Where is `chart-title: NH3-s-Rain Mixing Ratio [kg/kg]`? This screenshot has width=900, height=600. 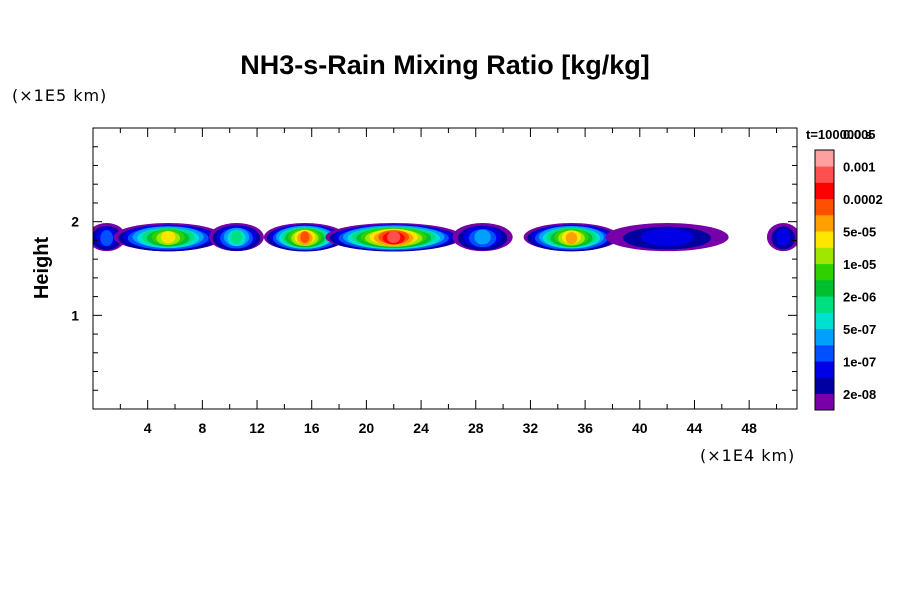 chart-title: NH3-s-Rain Mixing Ratio [kg/kg] is located at coordinates (445, 65).